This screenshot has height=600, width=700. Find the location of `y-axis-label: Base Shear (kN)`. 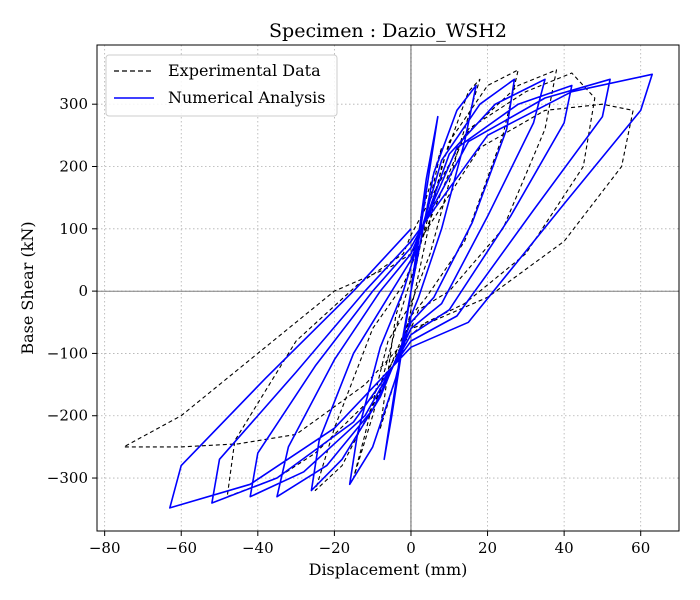

y-axis-label: Base Shear (kN) is located at coordinates (27, 287).